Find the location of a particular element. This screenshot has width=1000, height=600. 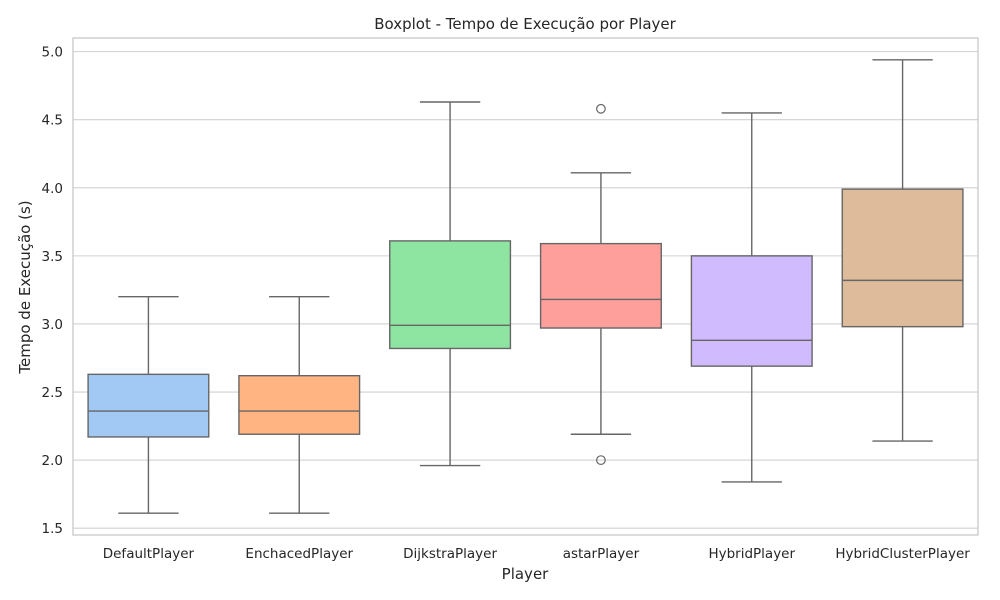

x-tick-label: DefaultPlayer is located at coordinates (149, 554).